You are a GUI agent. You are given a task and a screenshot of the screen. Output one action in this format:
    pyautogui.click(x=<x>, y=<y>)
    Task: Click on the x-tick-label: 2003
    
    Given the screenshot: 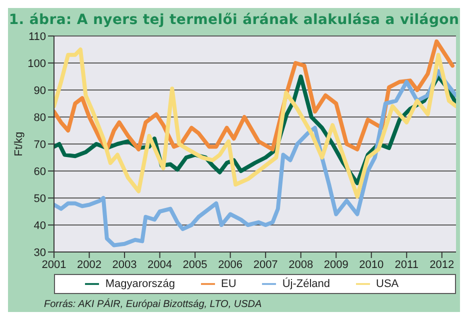 What is the action you would take?
    pyautogui.click(x=124, y=264)
    